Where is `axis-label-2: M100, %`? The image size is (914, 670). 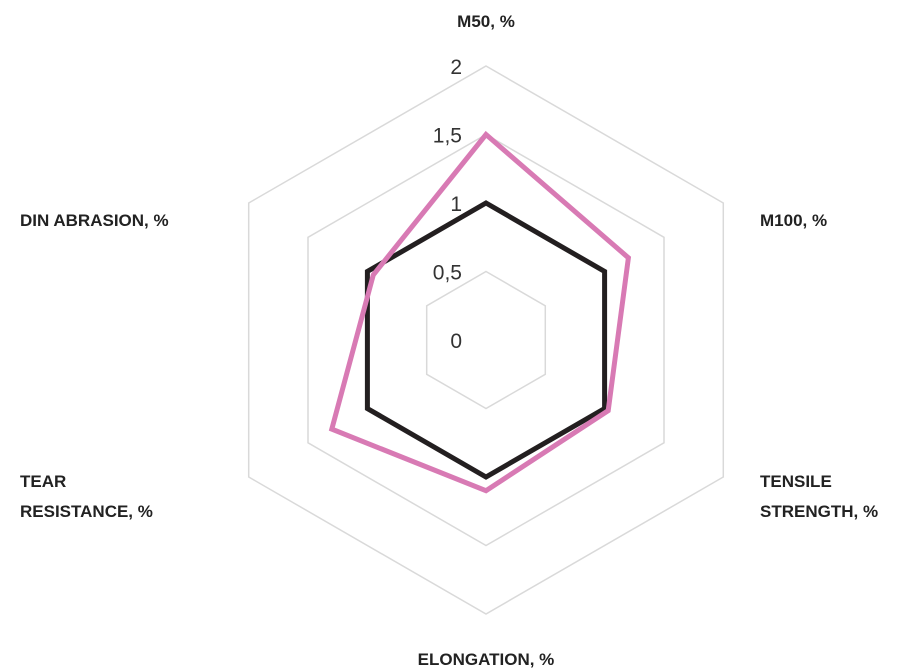 axis-label-2: M100, % is located at coordinates (793, 220).